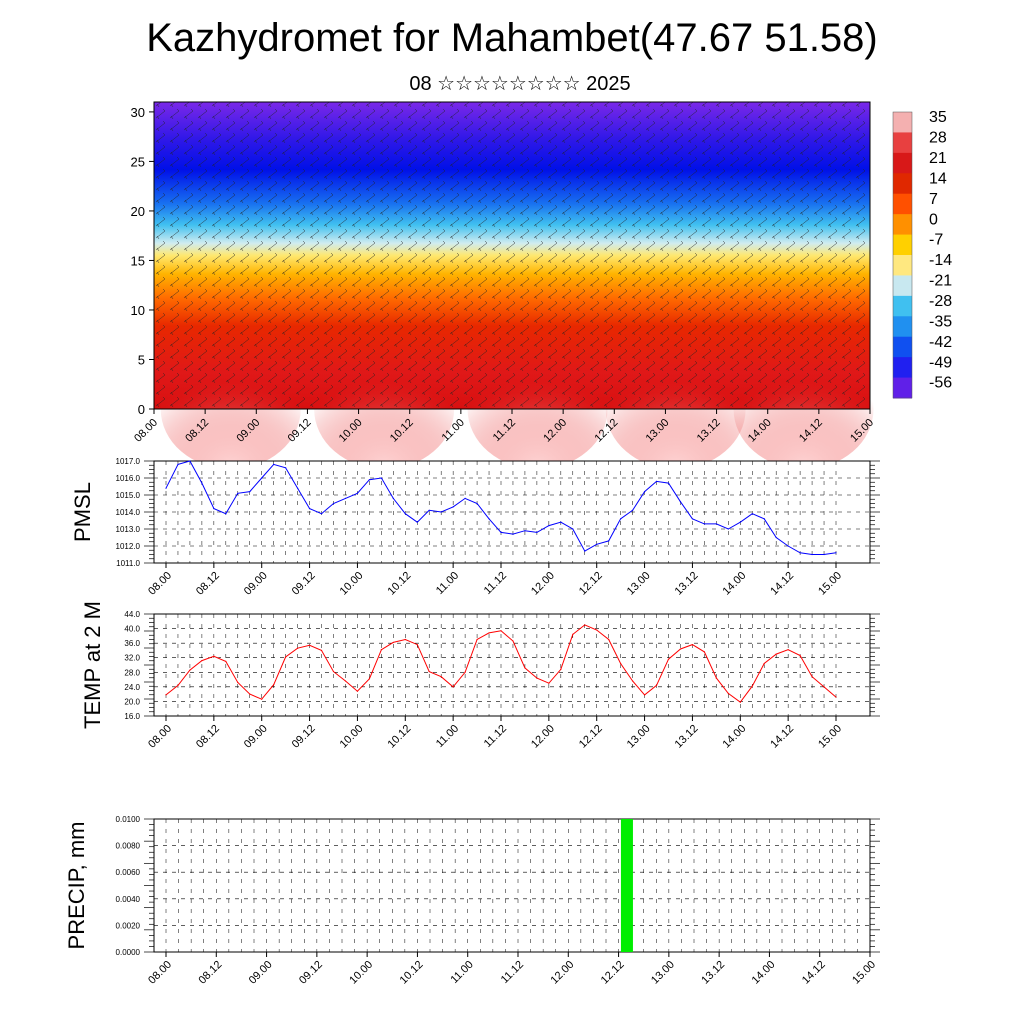 Image resolution: width=1024 pixels, height=1024 pixels. Describe the element at coordinates (933, 219) in the screenshot. I see `colorbar-label: 0` at that location.